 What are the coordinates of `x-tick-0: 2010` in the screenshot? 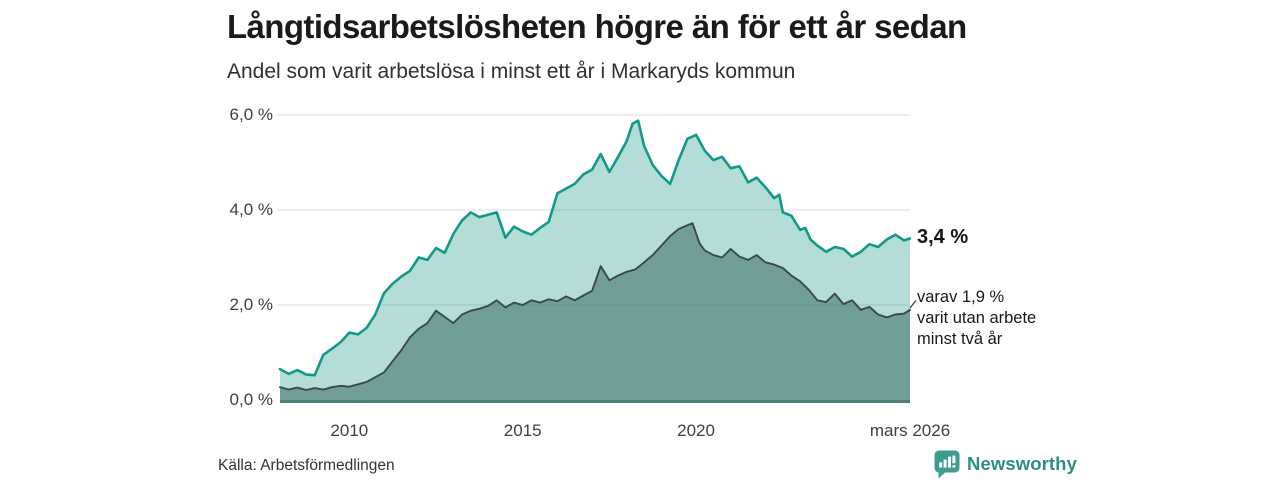 It's located at (349, 430).